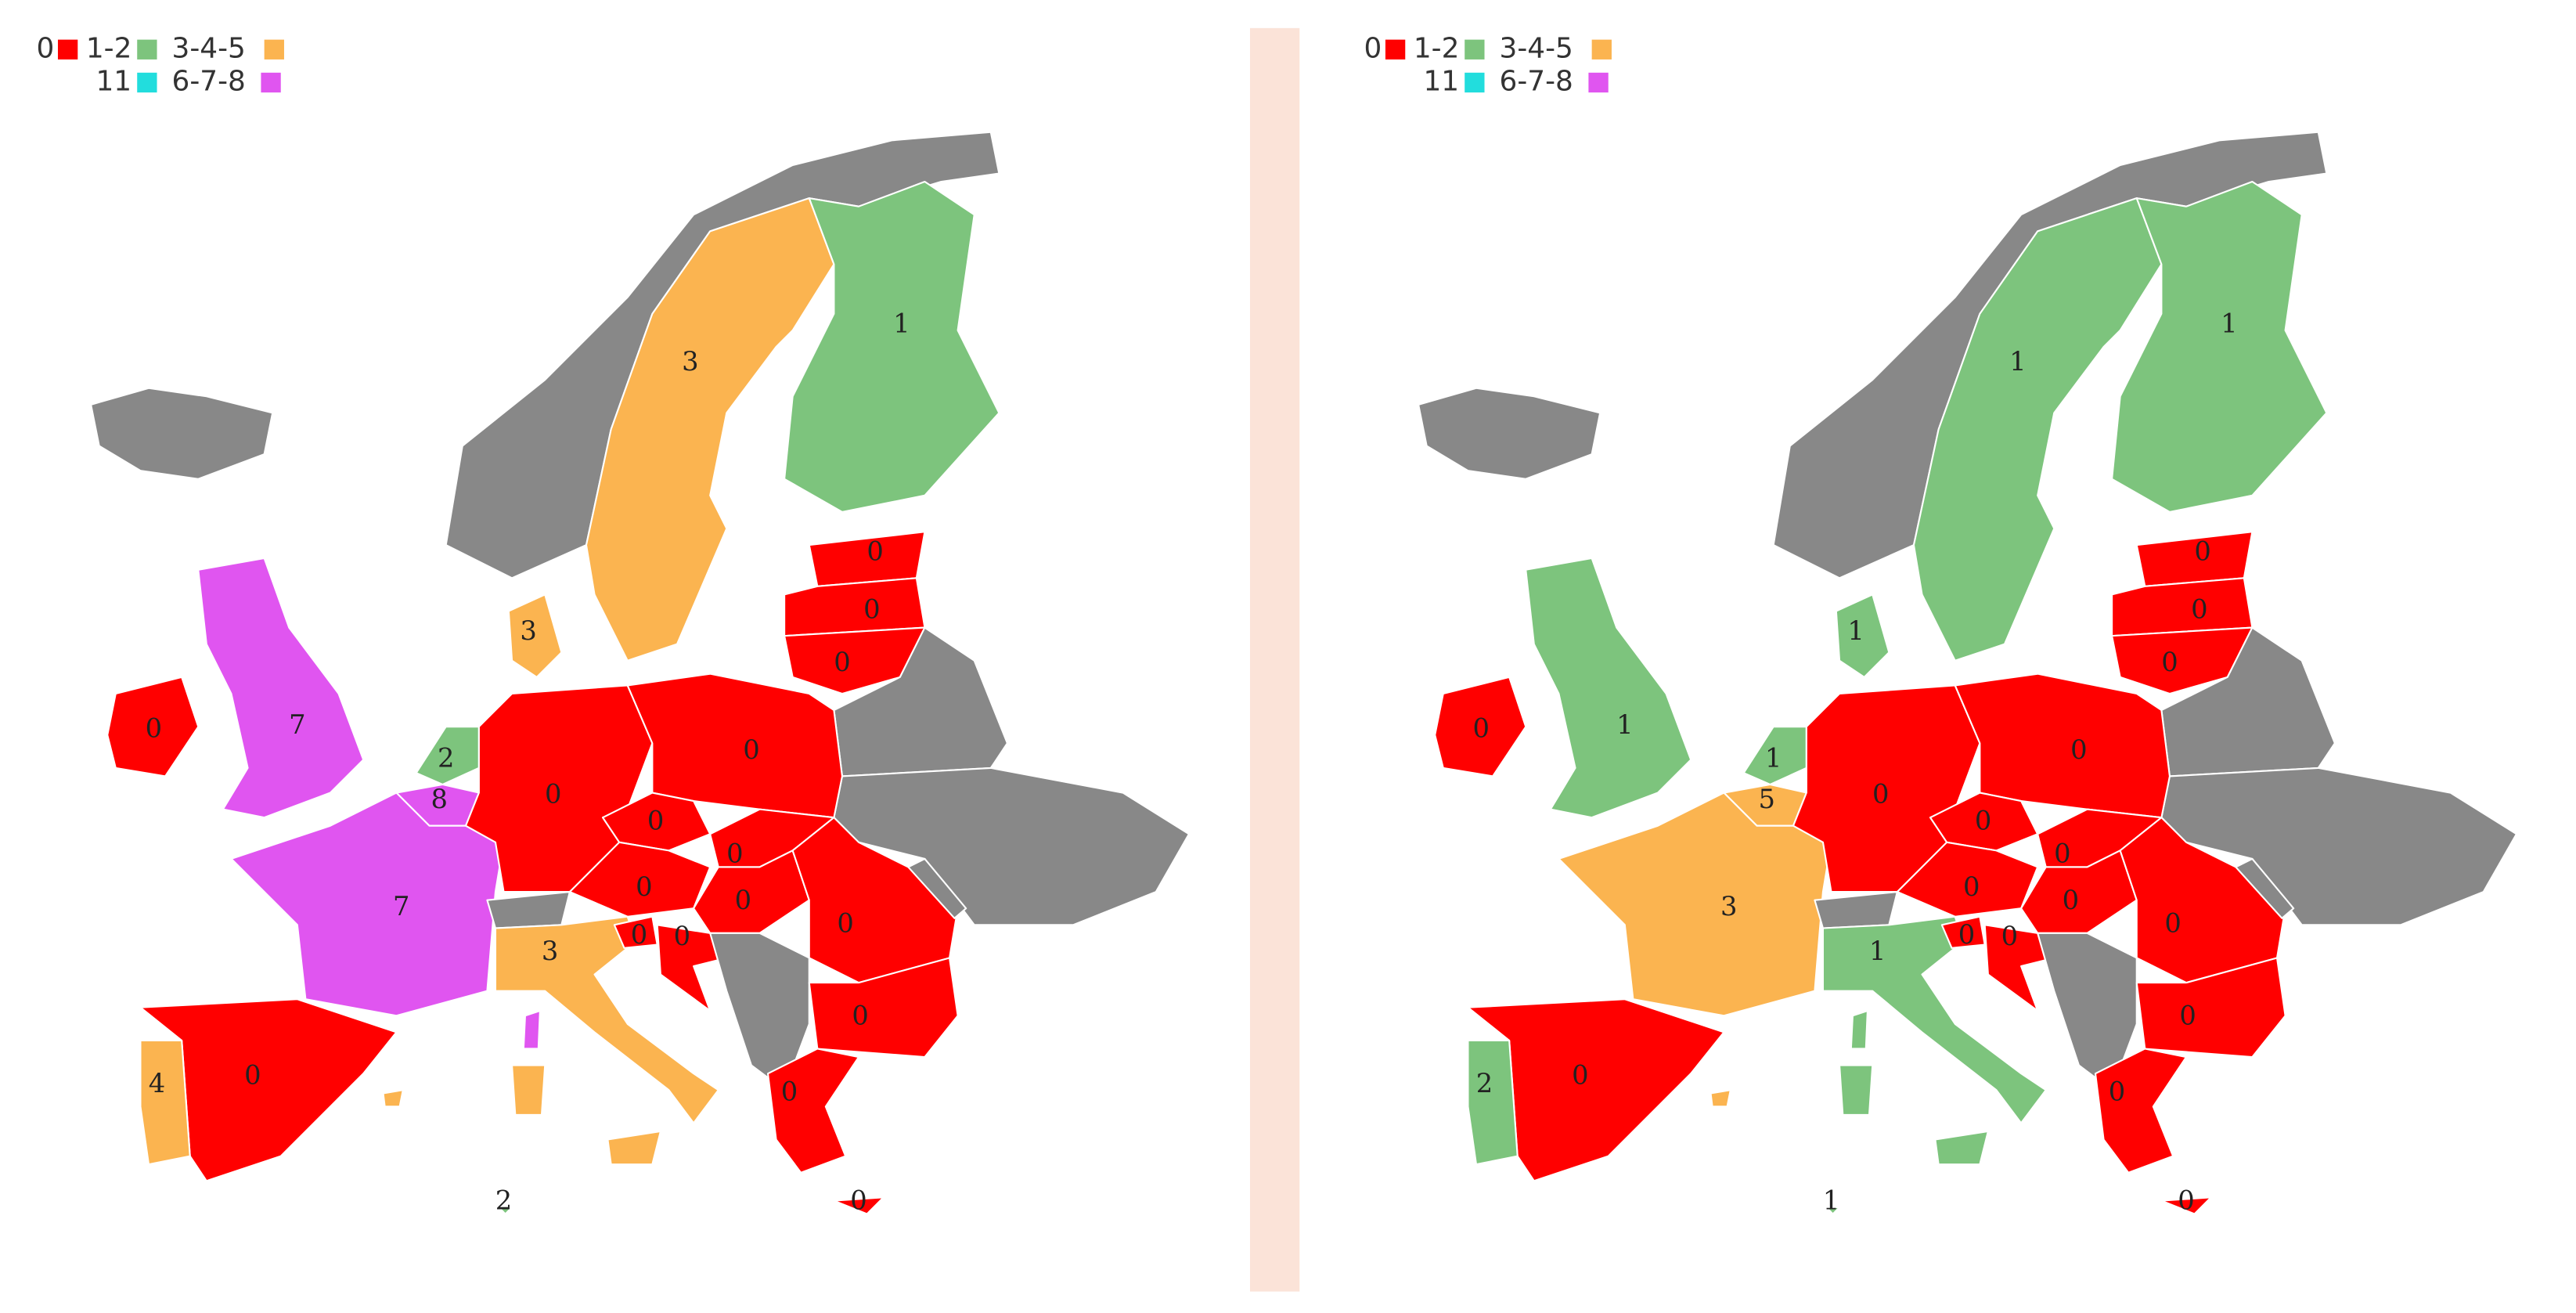 The height and width of the screenshot is (1313, 2576). What do you see at coordinates (1373, 48) in the screenshot?
I see `legend-label: 0` at bounding box center [1373, 48].